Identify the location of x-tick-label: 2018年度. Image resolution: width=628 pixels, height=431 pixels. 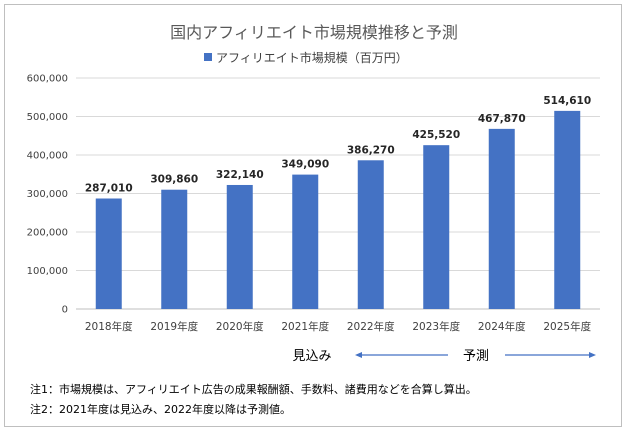
(109, 326).